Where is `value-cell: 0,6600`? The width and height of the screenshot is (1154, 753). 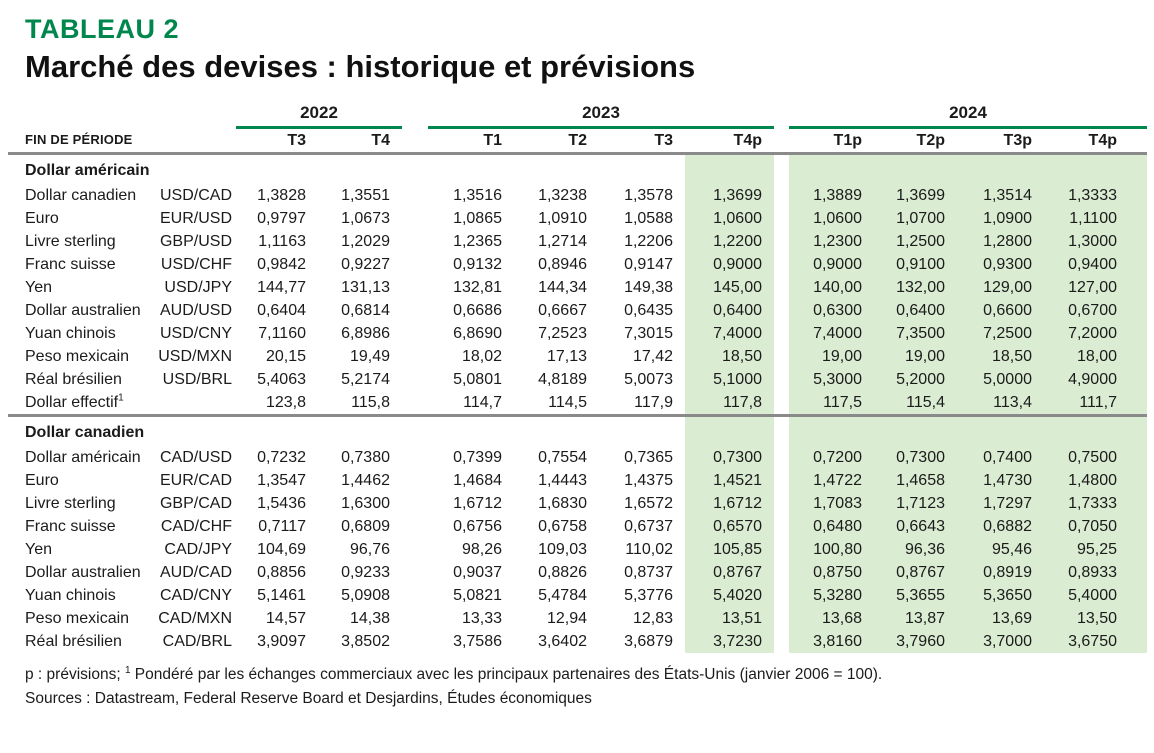
value-cell: 0,6600 is located at coordinates (1000, 310).